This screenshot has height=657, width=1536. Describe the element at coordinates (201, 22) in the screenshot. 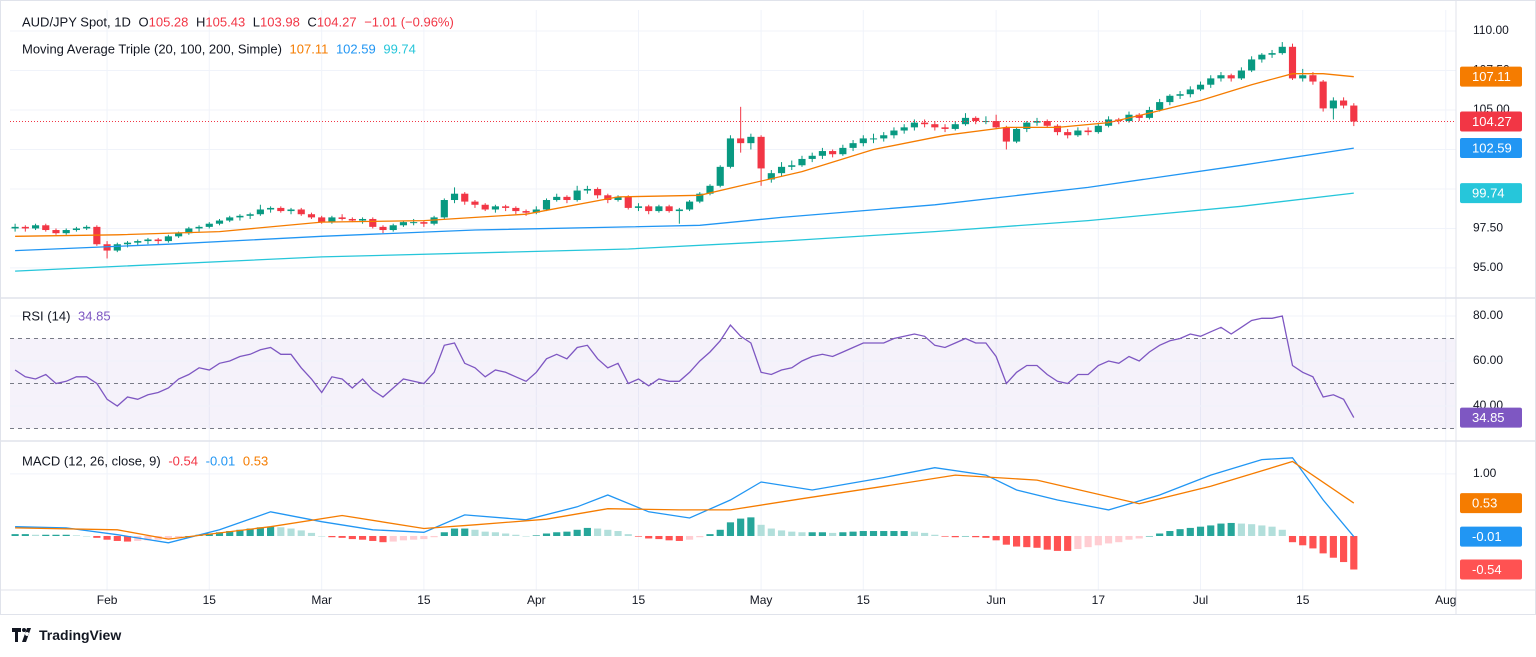

I see `high-label: H` at that location.